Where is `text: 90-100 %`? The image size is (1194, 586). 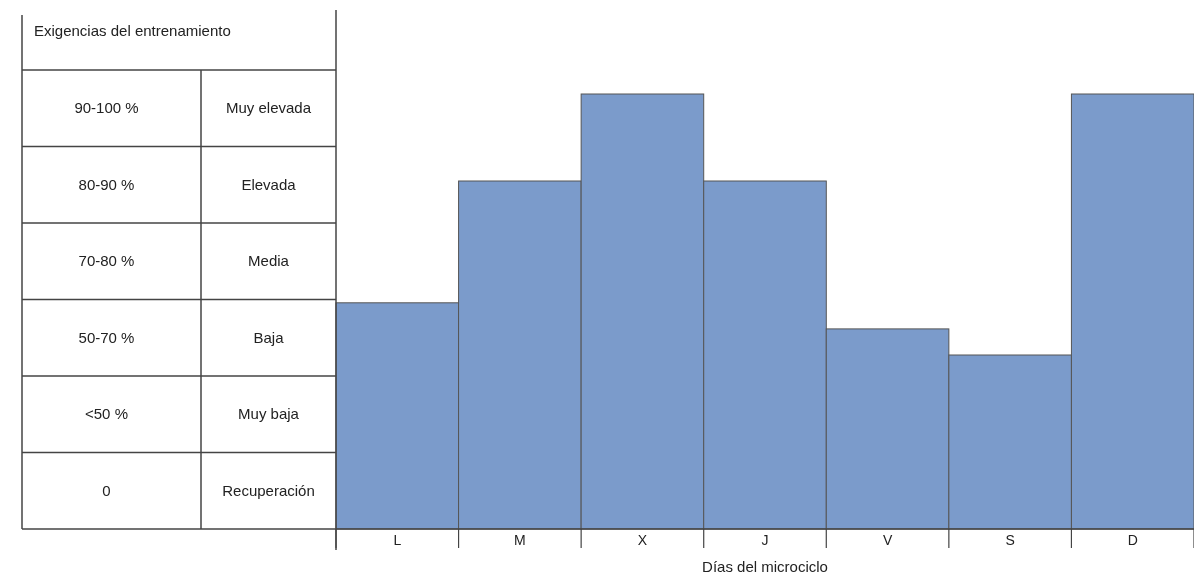 text: 90-100 % is located at coordinates (106, 108).